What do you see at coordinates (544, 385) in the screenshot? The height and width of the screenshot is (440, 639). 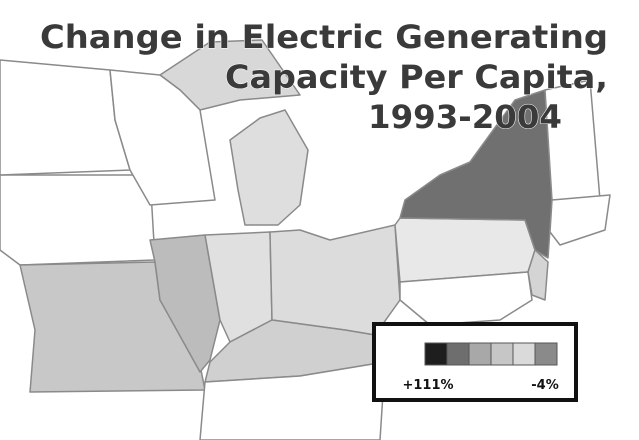 I see `legend-label: -4%` at bounding box center [544, 385].